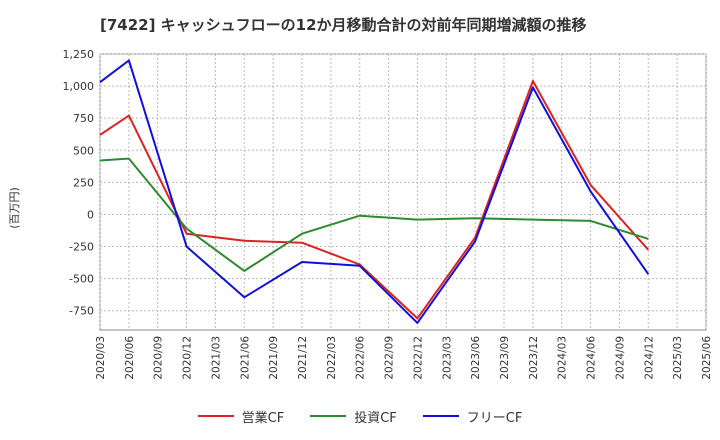 The image size is (720, 440). I want to click on x-tick-label: 2024/12, so click(649, 358).